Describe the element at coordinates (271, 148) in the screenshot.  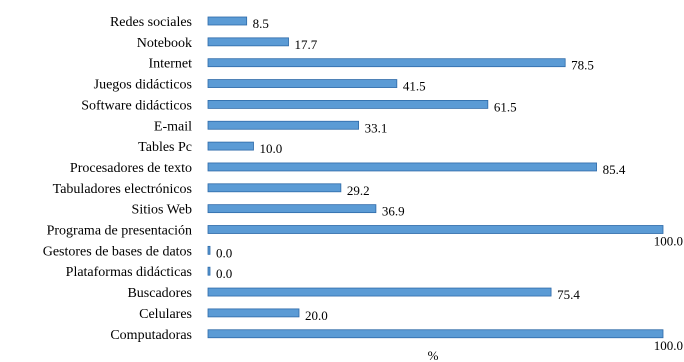
I see `value-label: 10.0` at that location.